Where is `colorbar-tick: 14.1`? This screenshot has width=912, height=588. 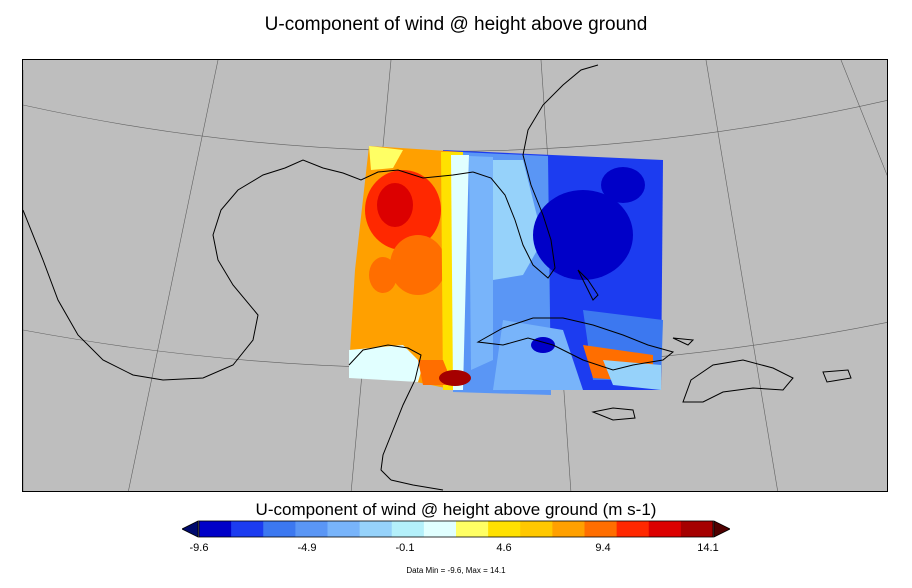
colorbar-tick: 14.1 is located at coordinates (708, 548).